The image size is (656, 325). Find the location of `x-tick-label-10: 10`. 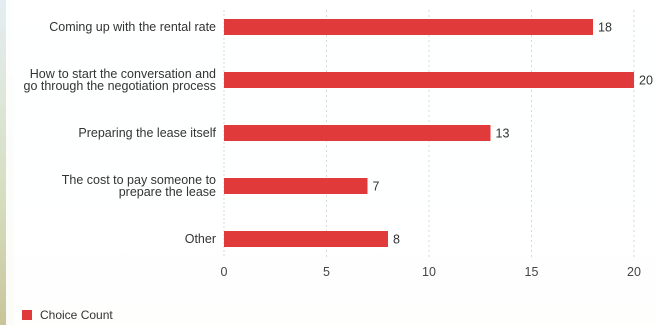

x-tick-label-10: 10 is located at coordinates (429, 272).